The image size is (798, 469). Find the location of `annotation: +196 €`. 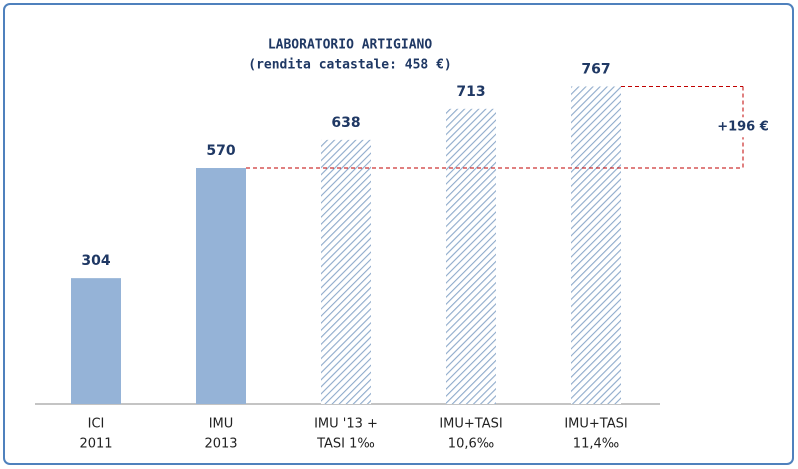

annotation: +196 € is located at coordinates (743, 127).